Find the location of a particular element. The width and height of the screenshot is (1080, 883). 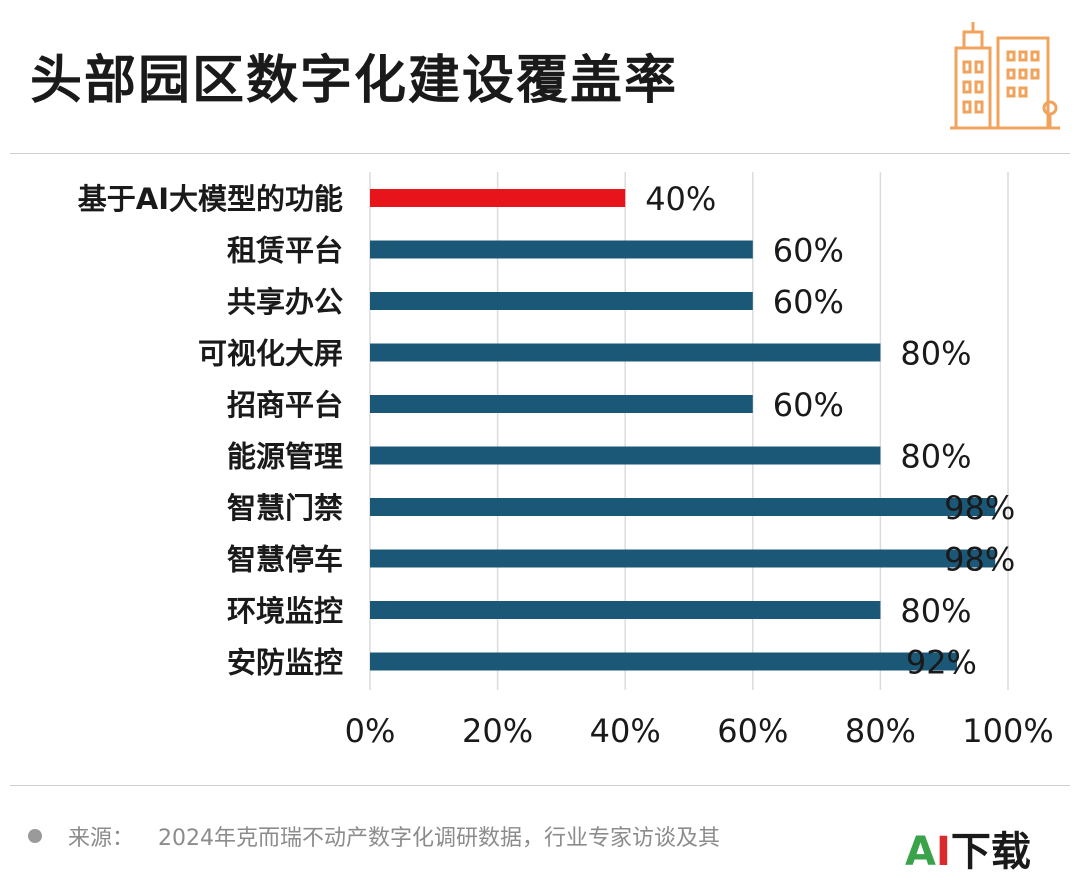

badge-part-download: 下载 is located at coordinates (990, 852).